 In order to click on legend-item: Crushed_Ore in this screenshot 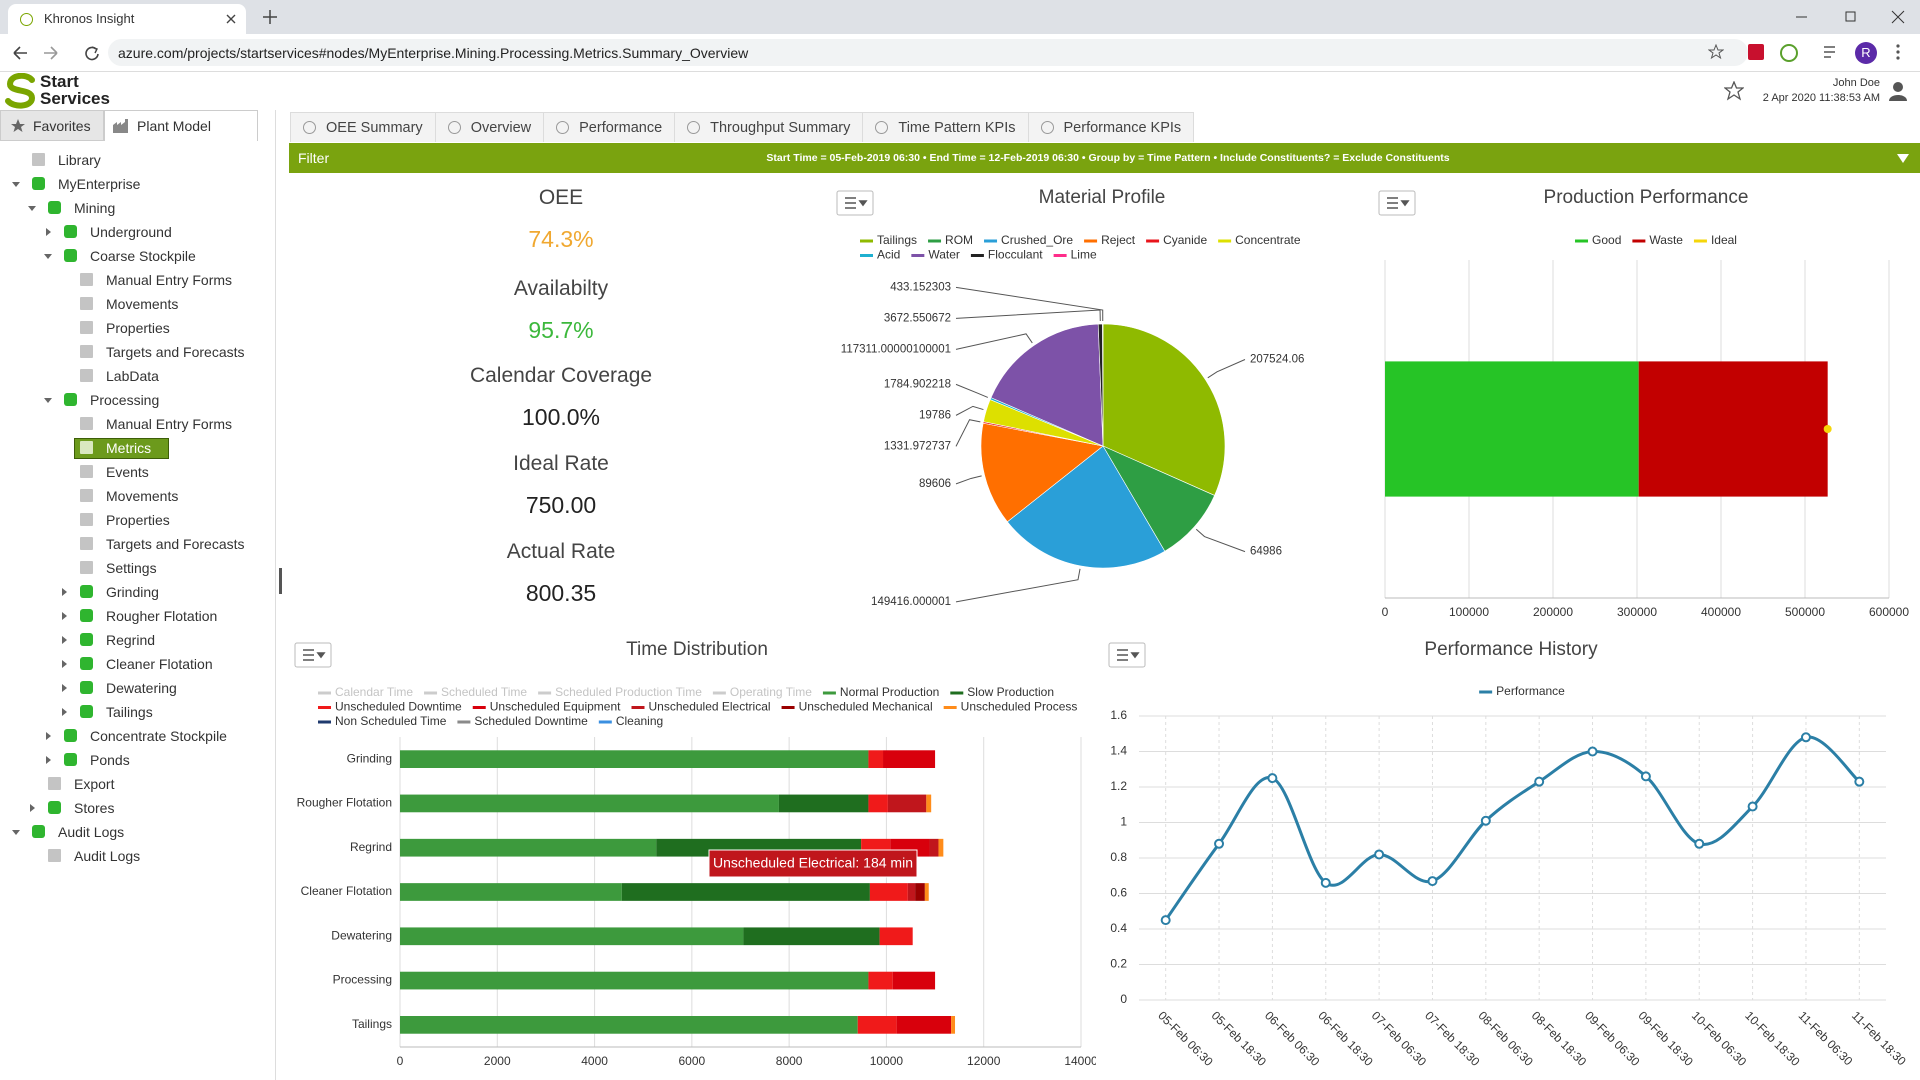, I will do `click(1028, 240)`.